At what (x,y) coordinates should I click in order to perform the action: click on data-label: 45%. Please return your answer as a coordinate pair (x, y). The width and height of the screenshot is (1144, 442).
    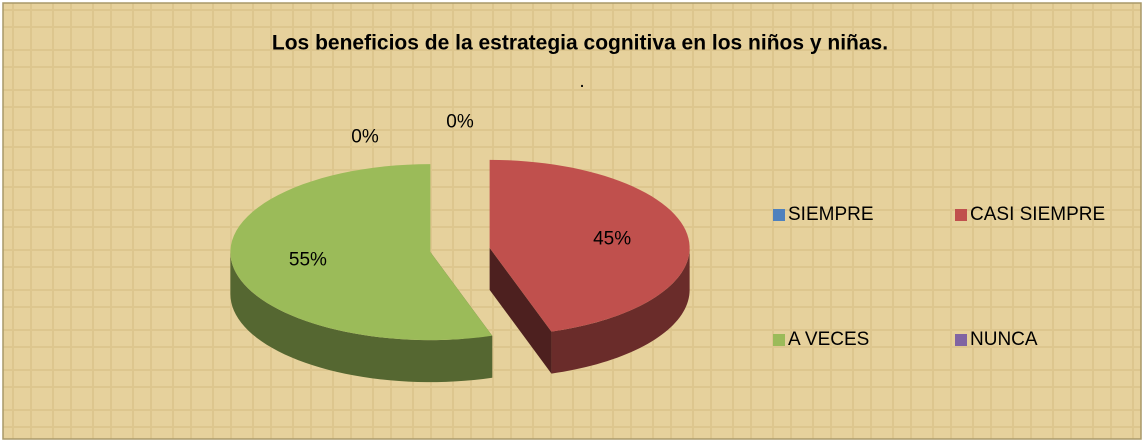
    Looking at the image, I should click on (612, 238).